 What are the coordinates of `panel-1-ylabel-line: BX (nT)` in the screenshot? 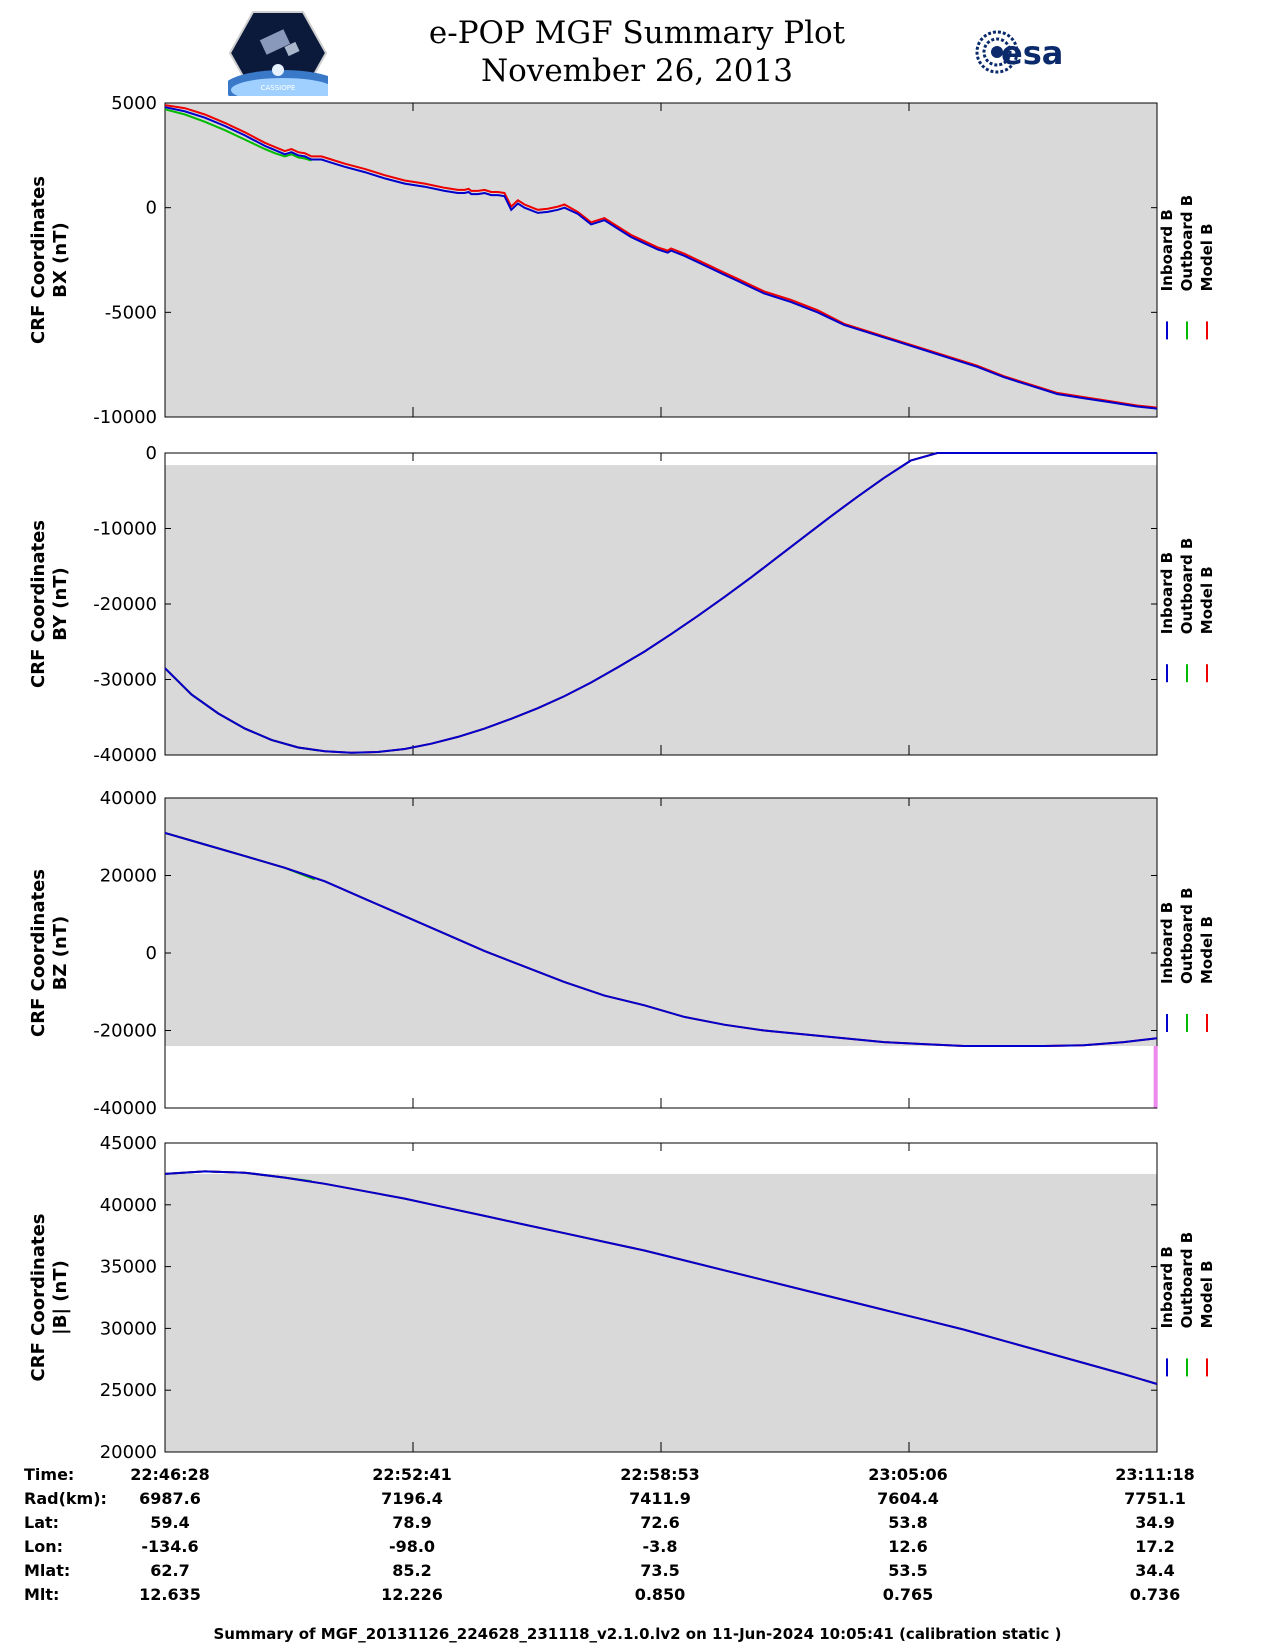 It's located at (60, 259).